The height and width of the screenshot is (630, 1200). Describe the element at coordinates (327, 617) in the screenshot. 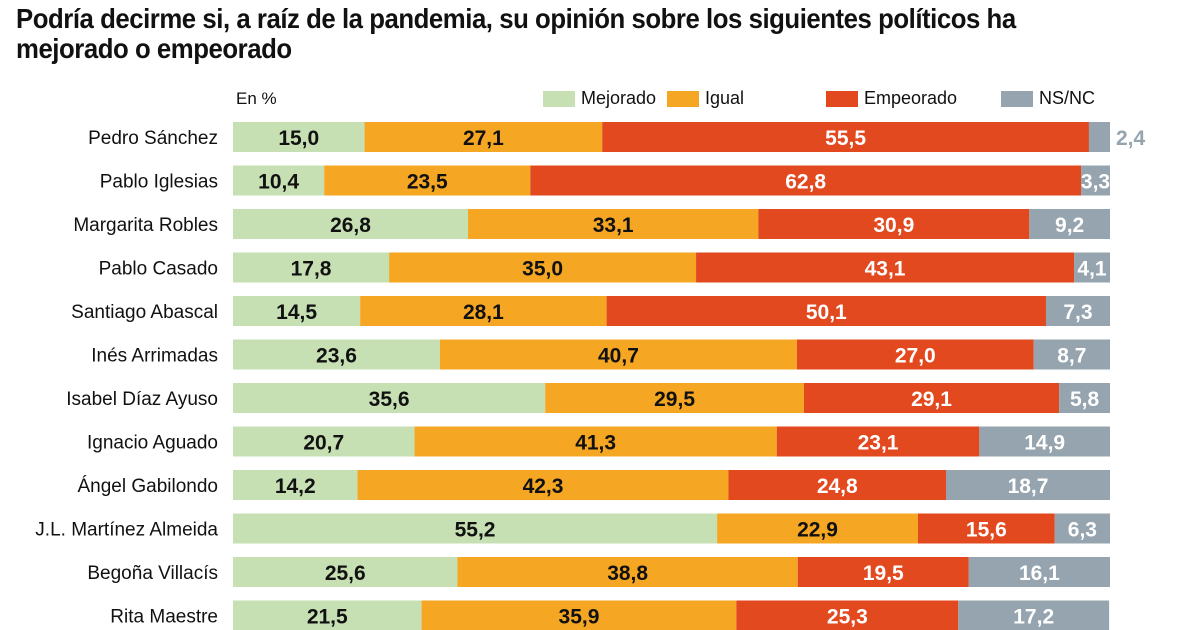

I see `data-label: 21,5` at that location.